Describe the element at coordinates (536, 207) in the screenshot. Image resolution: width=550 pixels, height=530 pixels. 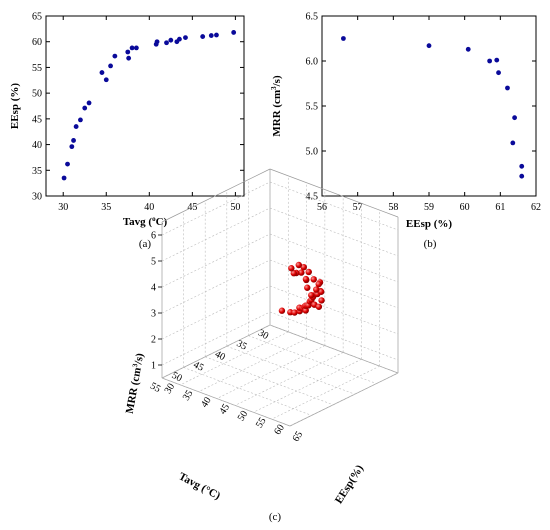
I see `x-tick-label: 62` at that location.